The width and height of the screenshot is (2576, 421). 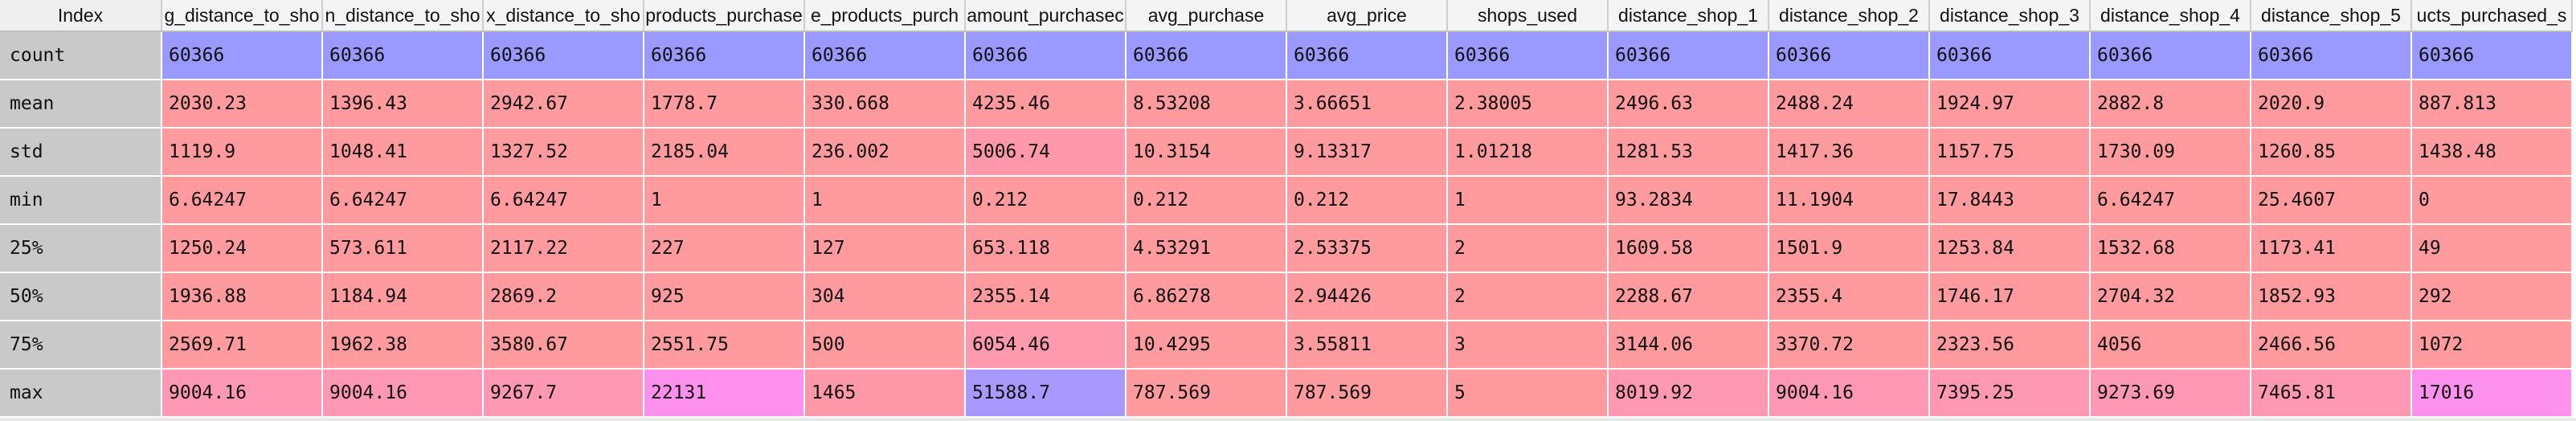 I want to click on table-cell: 3.55811, so click(x=1367, y=345).